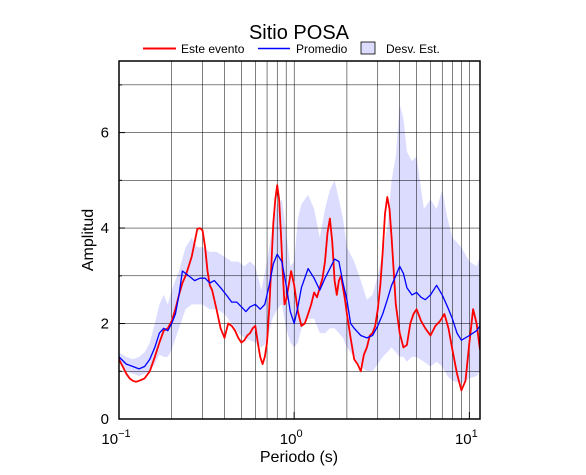 This screenshot has height=475, width=586. What do you see at coordinates (291, 48) in the screenshot?
I see `legend: Este evento Promedio Desv. Est.` at bounding box center [291, 48].